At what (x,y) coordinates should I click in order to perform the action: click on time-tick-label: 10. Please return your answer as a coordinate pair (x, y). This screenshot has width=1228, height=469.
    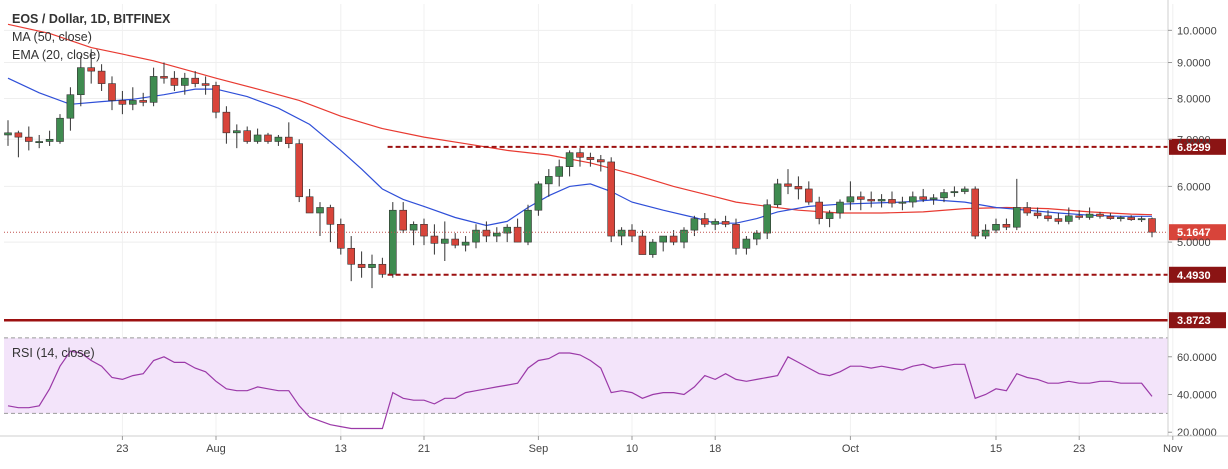
    Looking at the image, I should click on (632, 449).